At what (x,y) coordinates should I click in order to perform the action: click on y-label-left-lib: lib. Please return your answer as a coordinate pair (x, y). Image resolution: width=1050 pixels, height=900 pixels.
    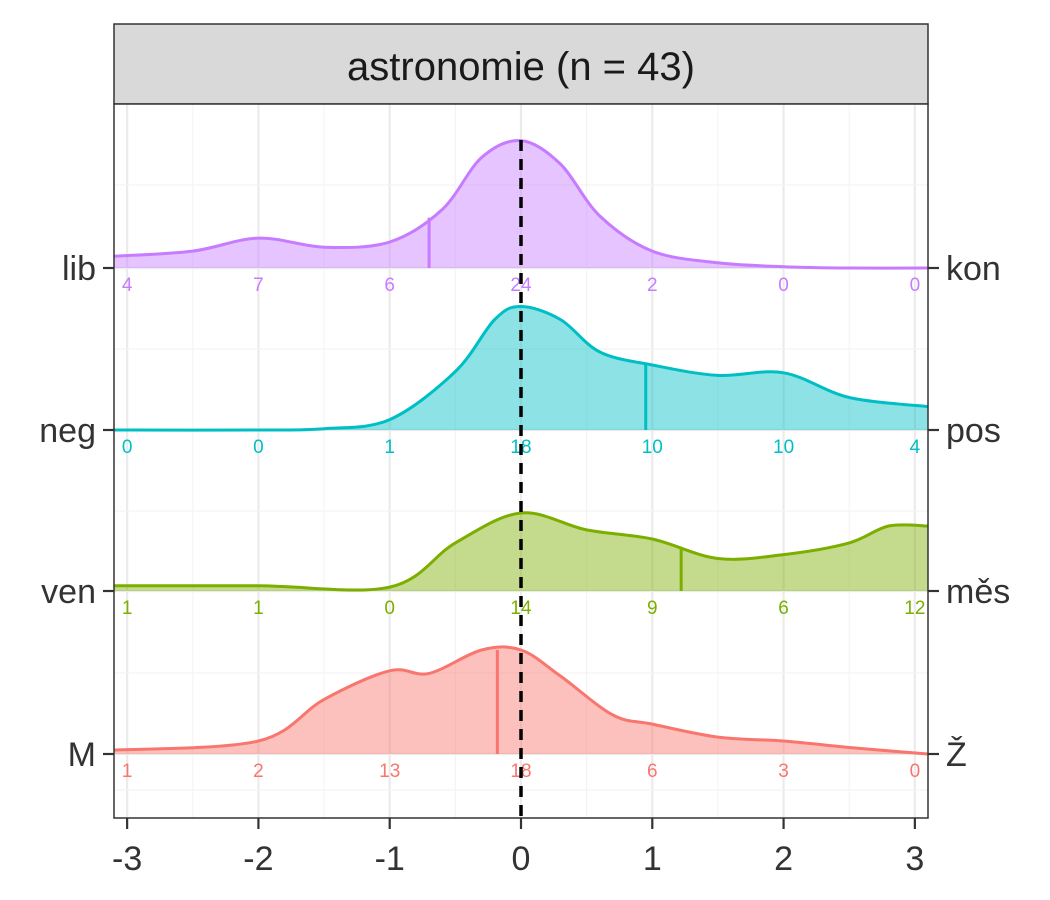
    Looking at the image, I should click on (79, 269).